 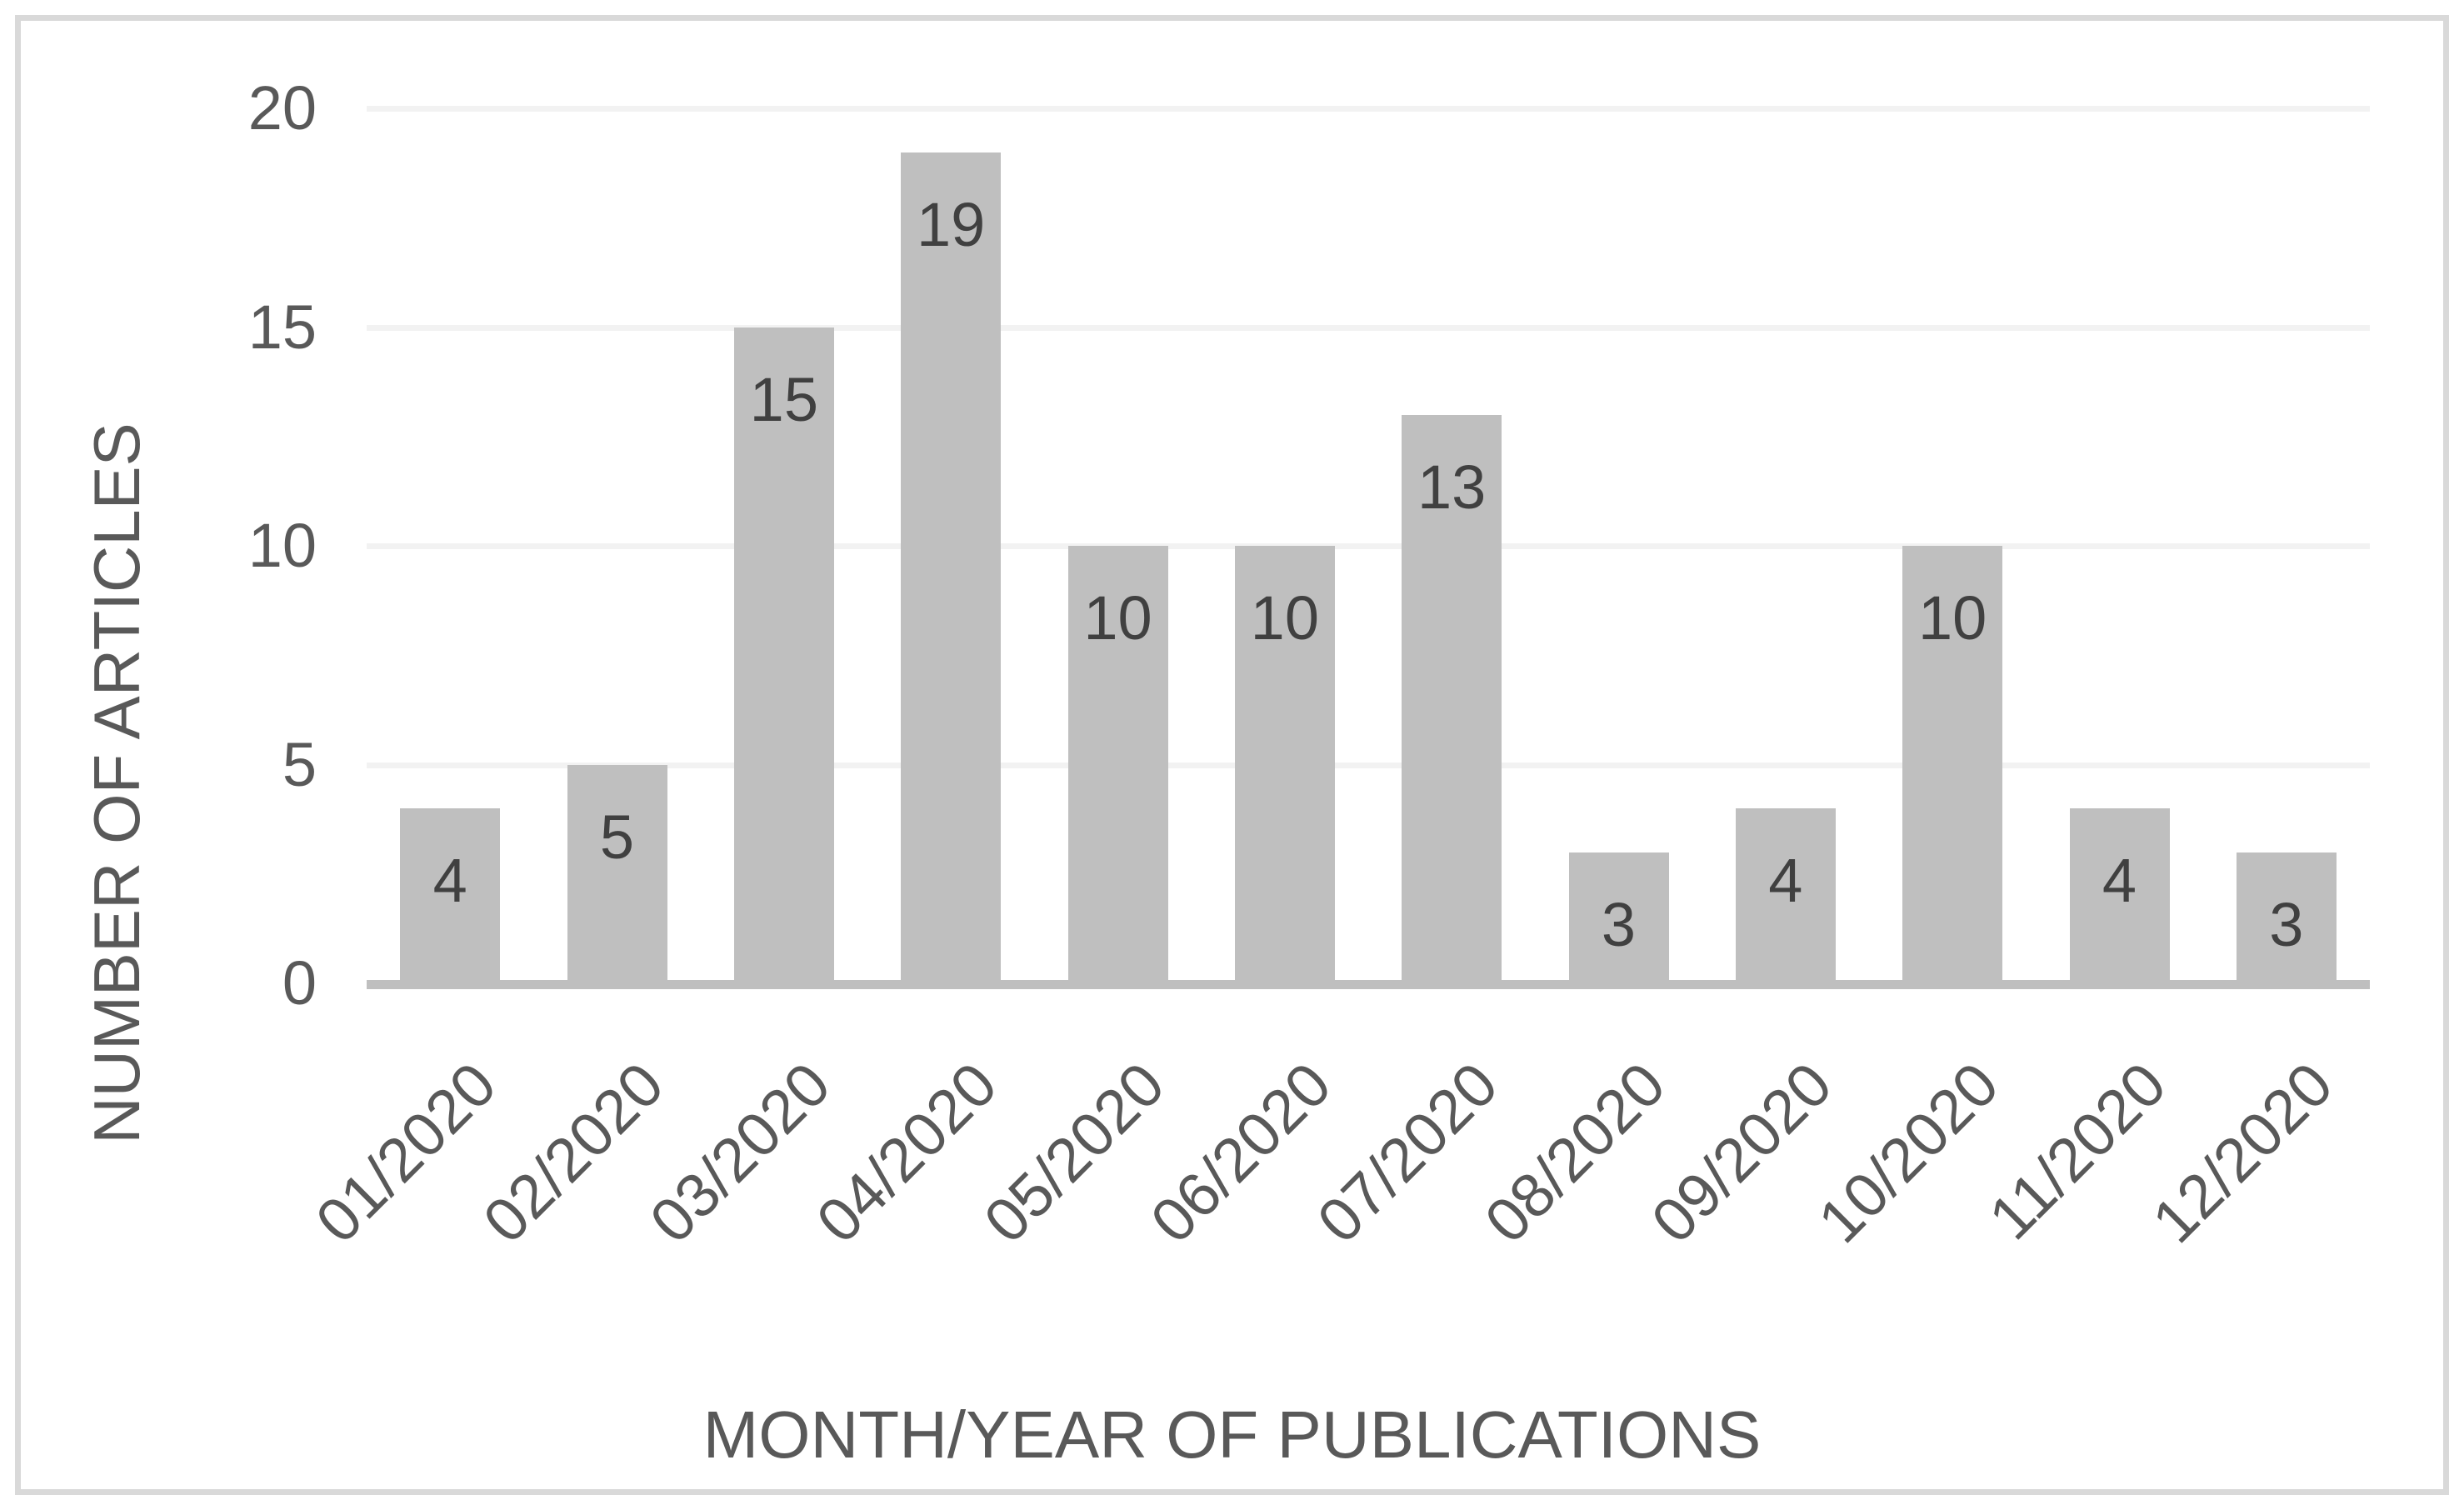 What do you see at coordinates (951, 224) in the screenshot?
I see `bar-value-label: 19` at bounding box center [951, 224].